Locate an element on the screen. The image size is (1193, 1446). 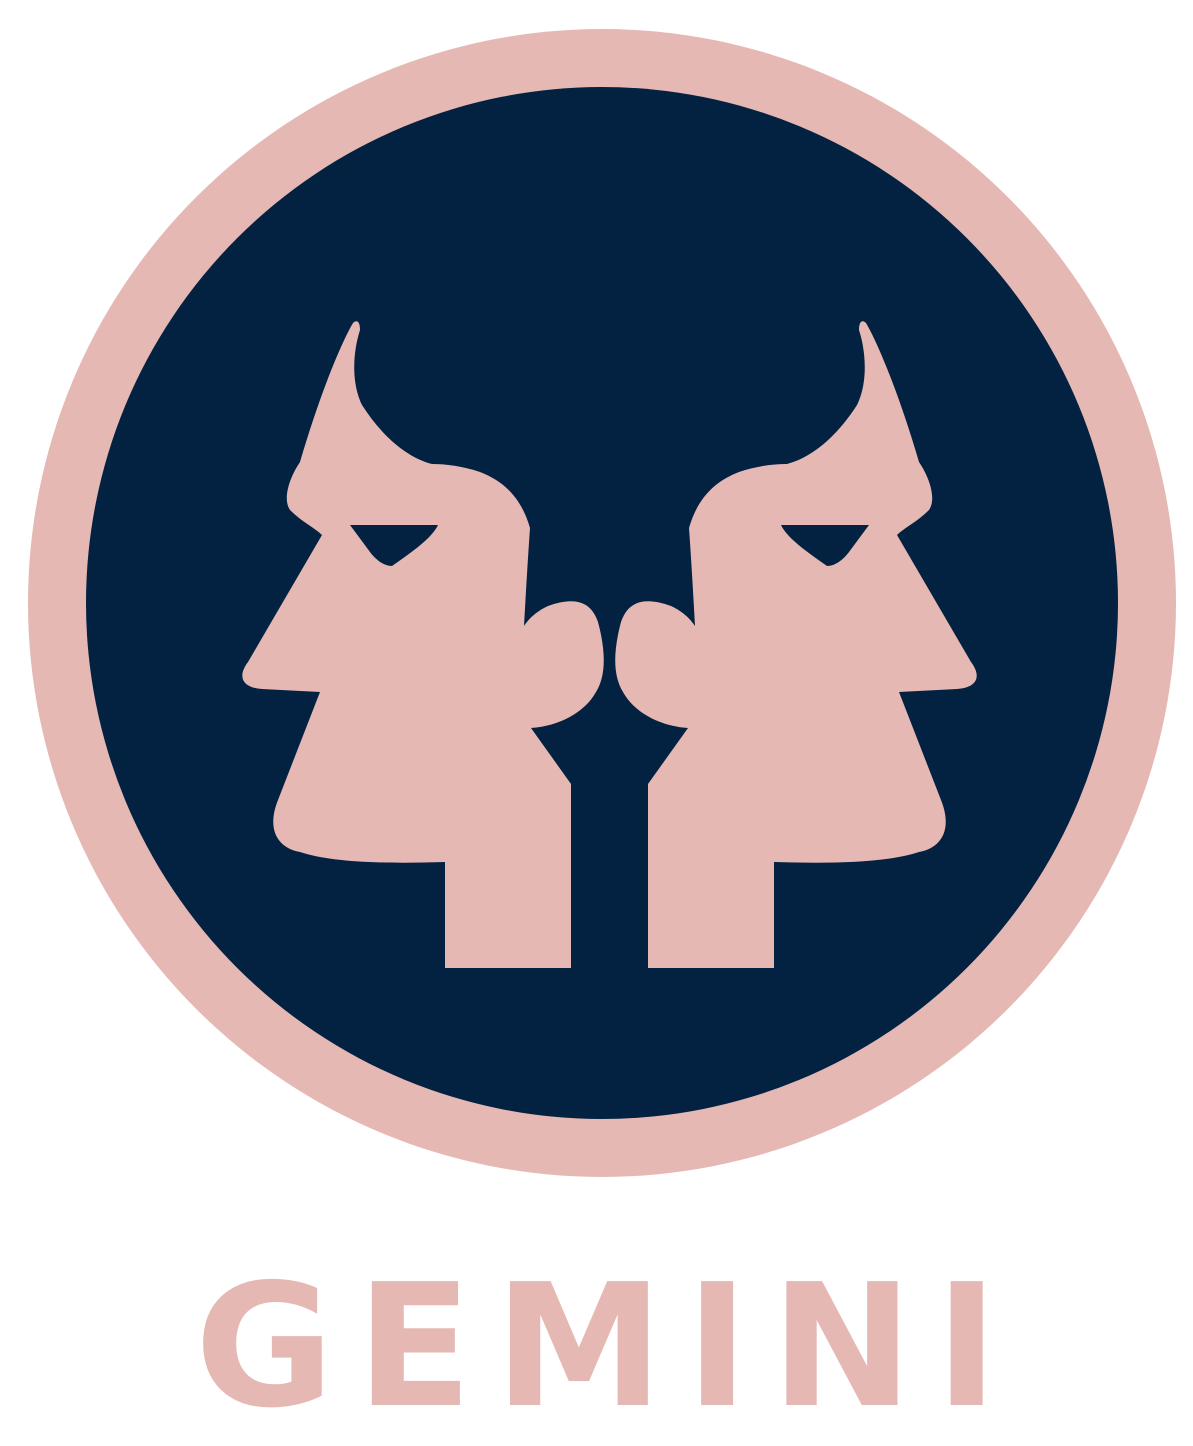
left-face-icon is located at coordinates (423, 644).